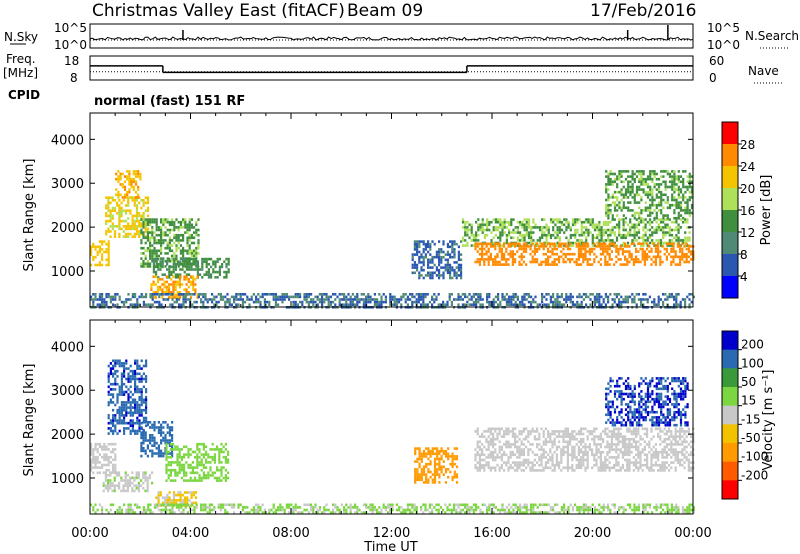 This screenshot has width=800, height=554. Describe the element at coordinates (174, 287) in the screenshot. I see `echo-region` at that location.